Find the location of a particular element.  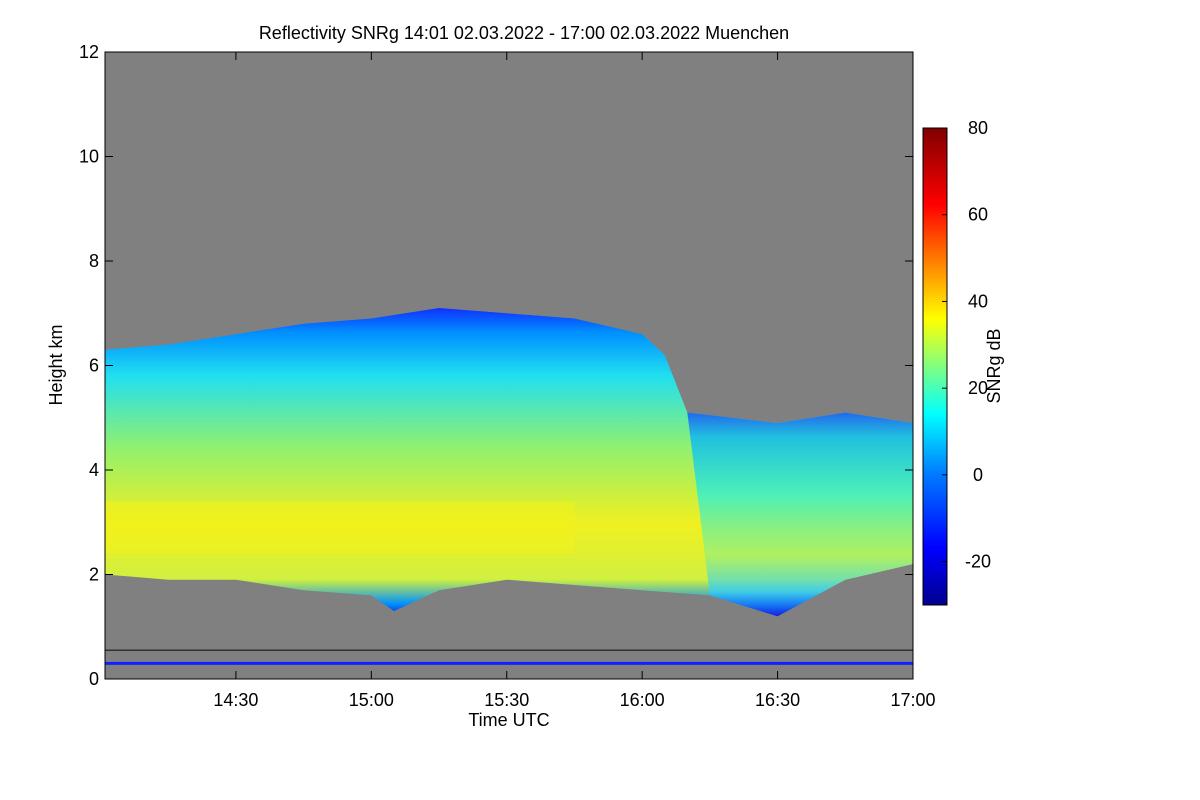

x-tick-label: 17:00 is located at coordinates (912, 700).